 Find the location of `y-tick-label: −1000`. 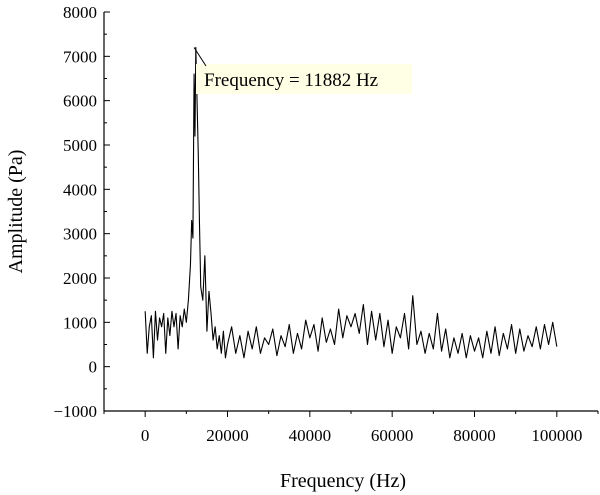

y-tick-label: −1000 is located at coordinates (75, 411).